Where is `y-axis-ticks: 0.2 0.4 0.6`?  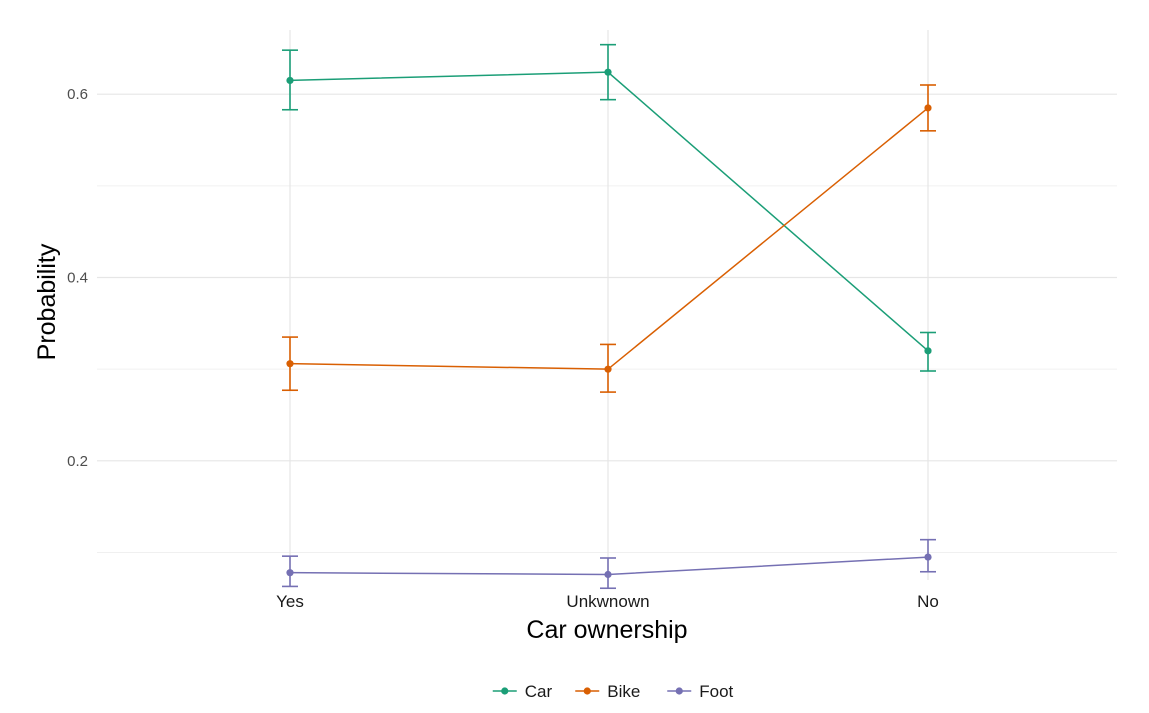 y-axis-ticks: 0.2 0.4 0.6 is located at coordinates (77, 278).